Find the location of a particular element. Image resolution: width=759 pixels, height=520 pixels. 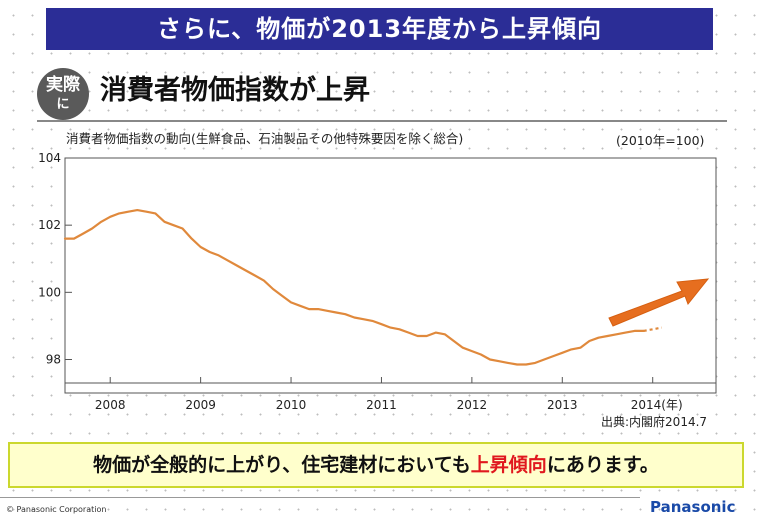

callout-highlight: 上昇傾向 is located at coordinates (508, 465).